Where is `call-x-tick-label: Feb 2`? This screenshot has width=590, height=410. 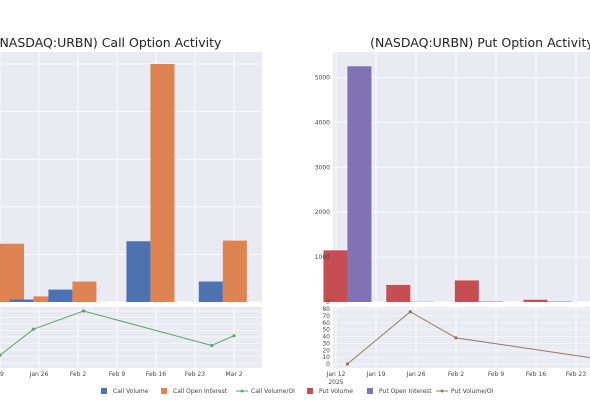 call-x-tick-label: Feb 2 is located at coordinates (78, 374).